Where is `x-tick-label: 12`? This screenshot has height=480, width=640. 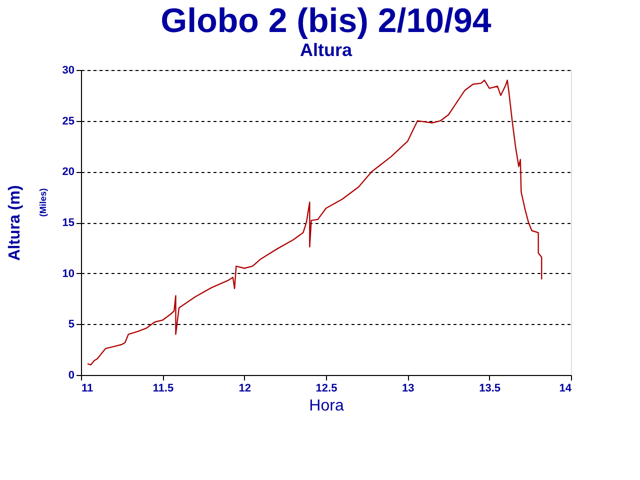 x-tick-label: 12 is located at coordinates (244, 388).